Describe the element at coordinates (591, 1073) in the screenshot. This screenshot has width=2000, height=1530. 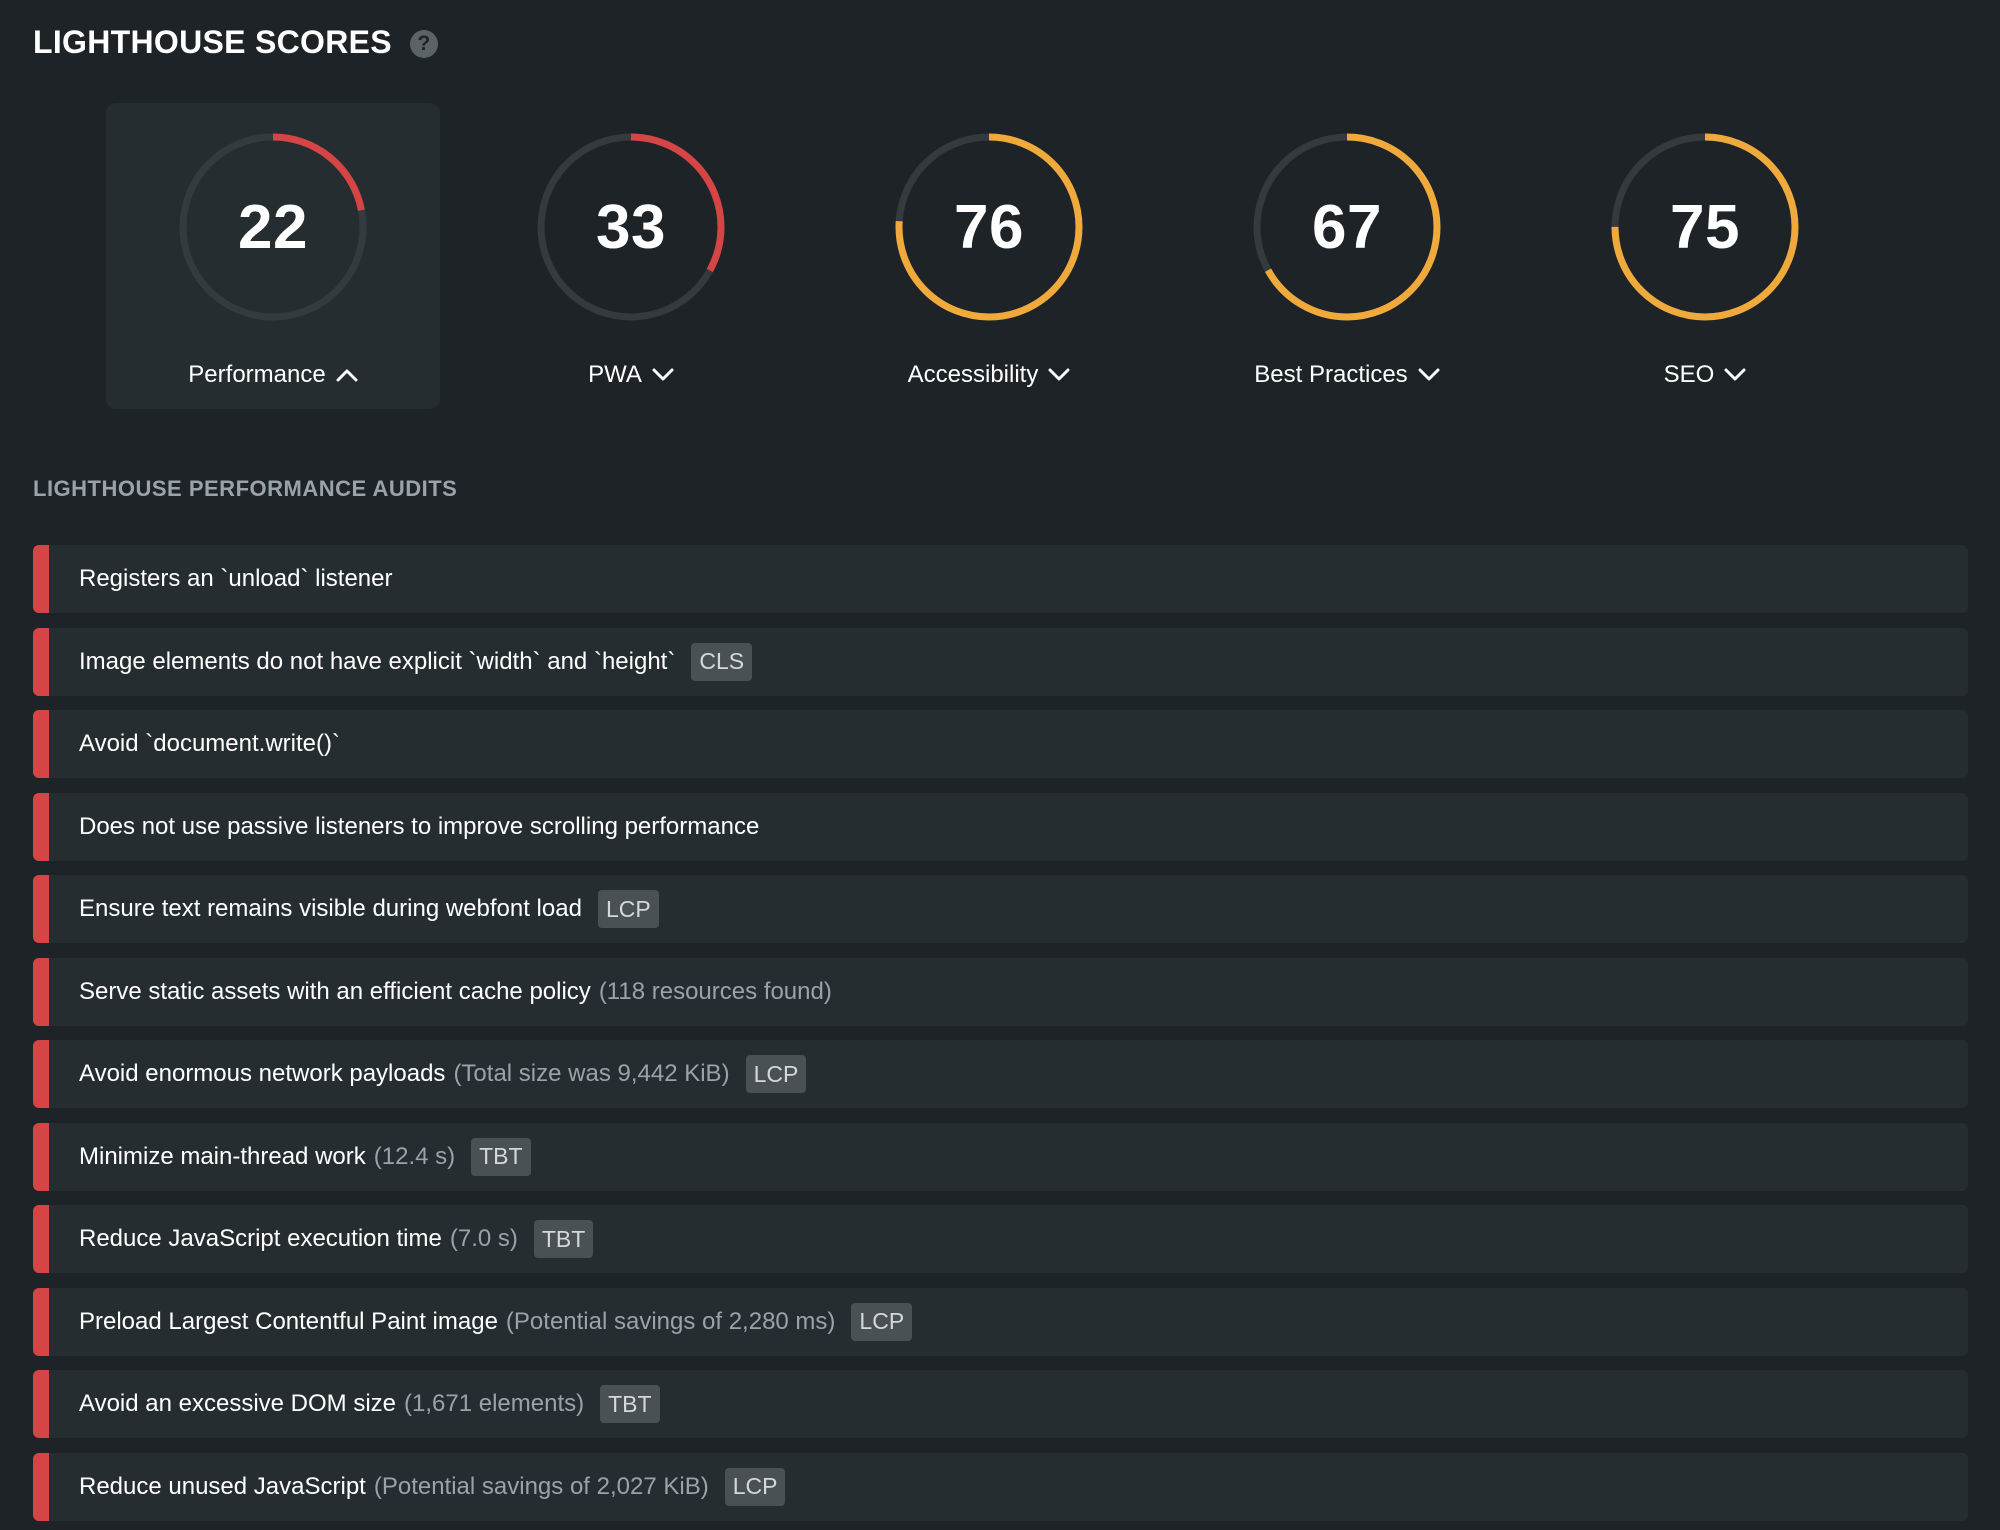
I see `audit-detail: (Total size was 9,442 KiB)` at that location.